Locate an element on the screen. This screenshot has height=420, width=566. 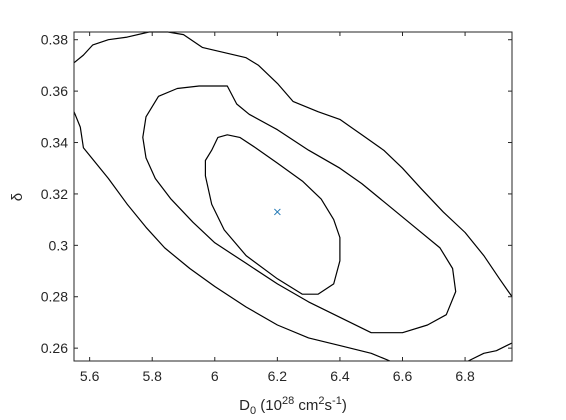
best-fit-marker is located at coordinates (277, 212).